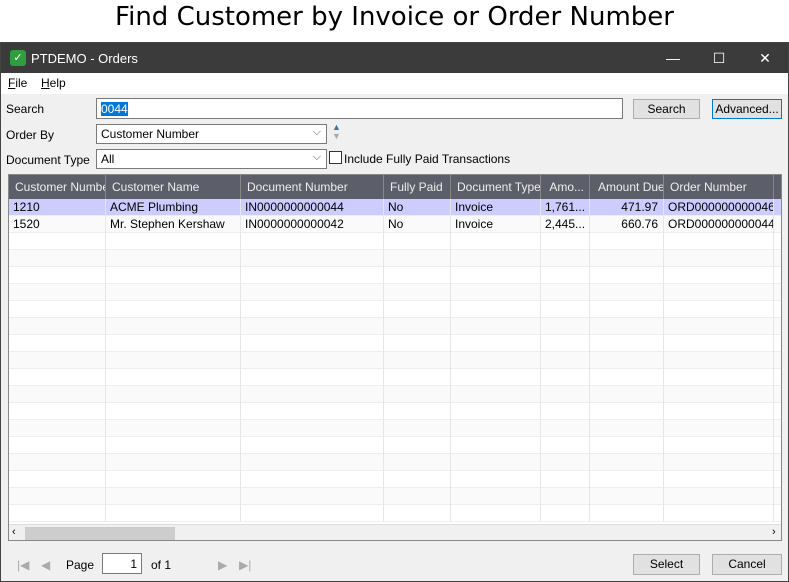  Describe the element at coordinates (173, 224) in the screenshot. I see `table-cell: Mr. Stephen Kershaw` at that location.